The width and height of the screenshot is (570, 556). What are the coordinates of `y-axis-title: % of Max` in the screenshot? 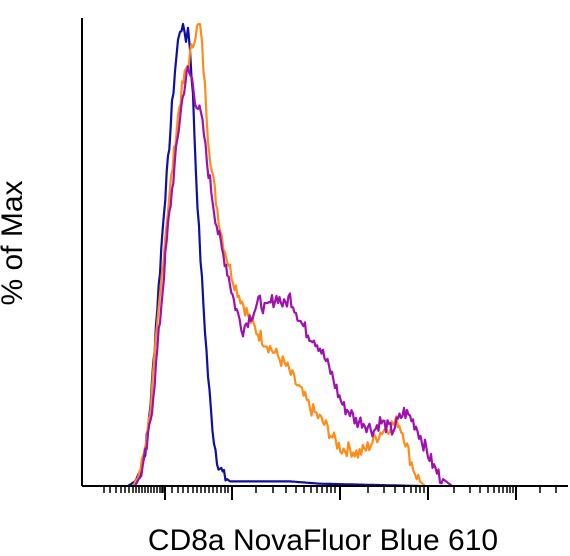 It's located at (14, 242).